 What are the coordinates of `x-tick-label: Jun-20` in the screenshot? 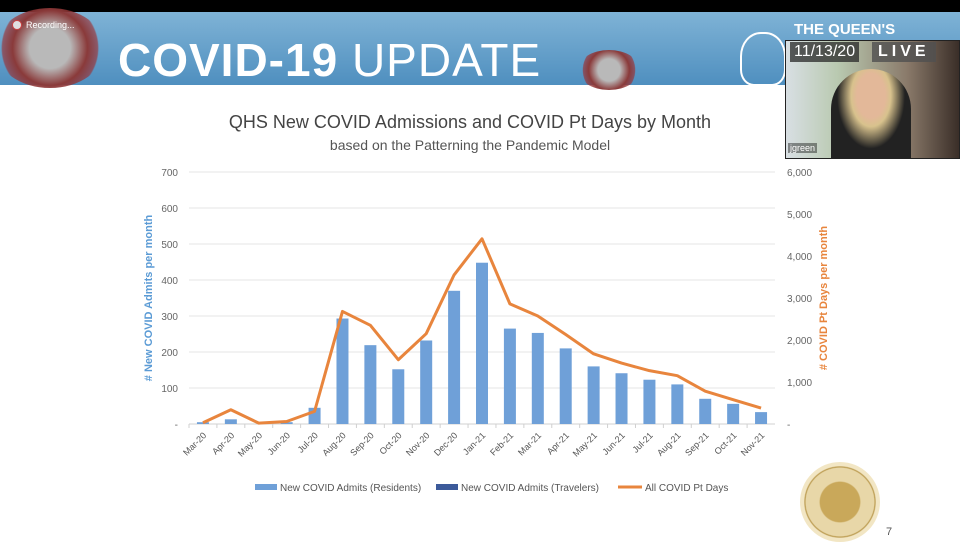 It's located at (279, 443).